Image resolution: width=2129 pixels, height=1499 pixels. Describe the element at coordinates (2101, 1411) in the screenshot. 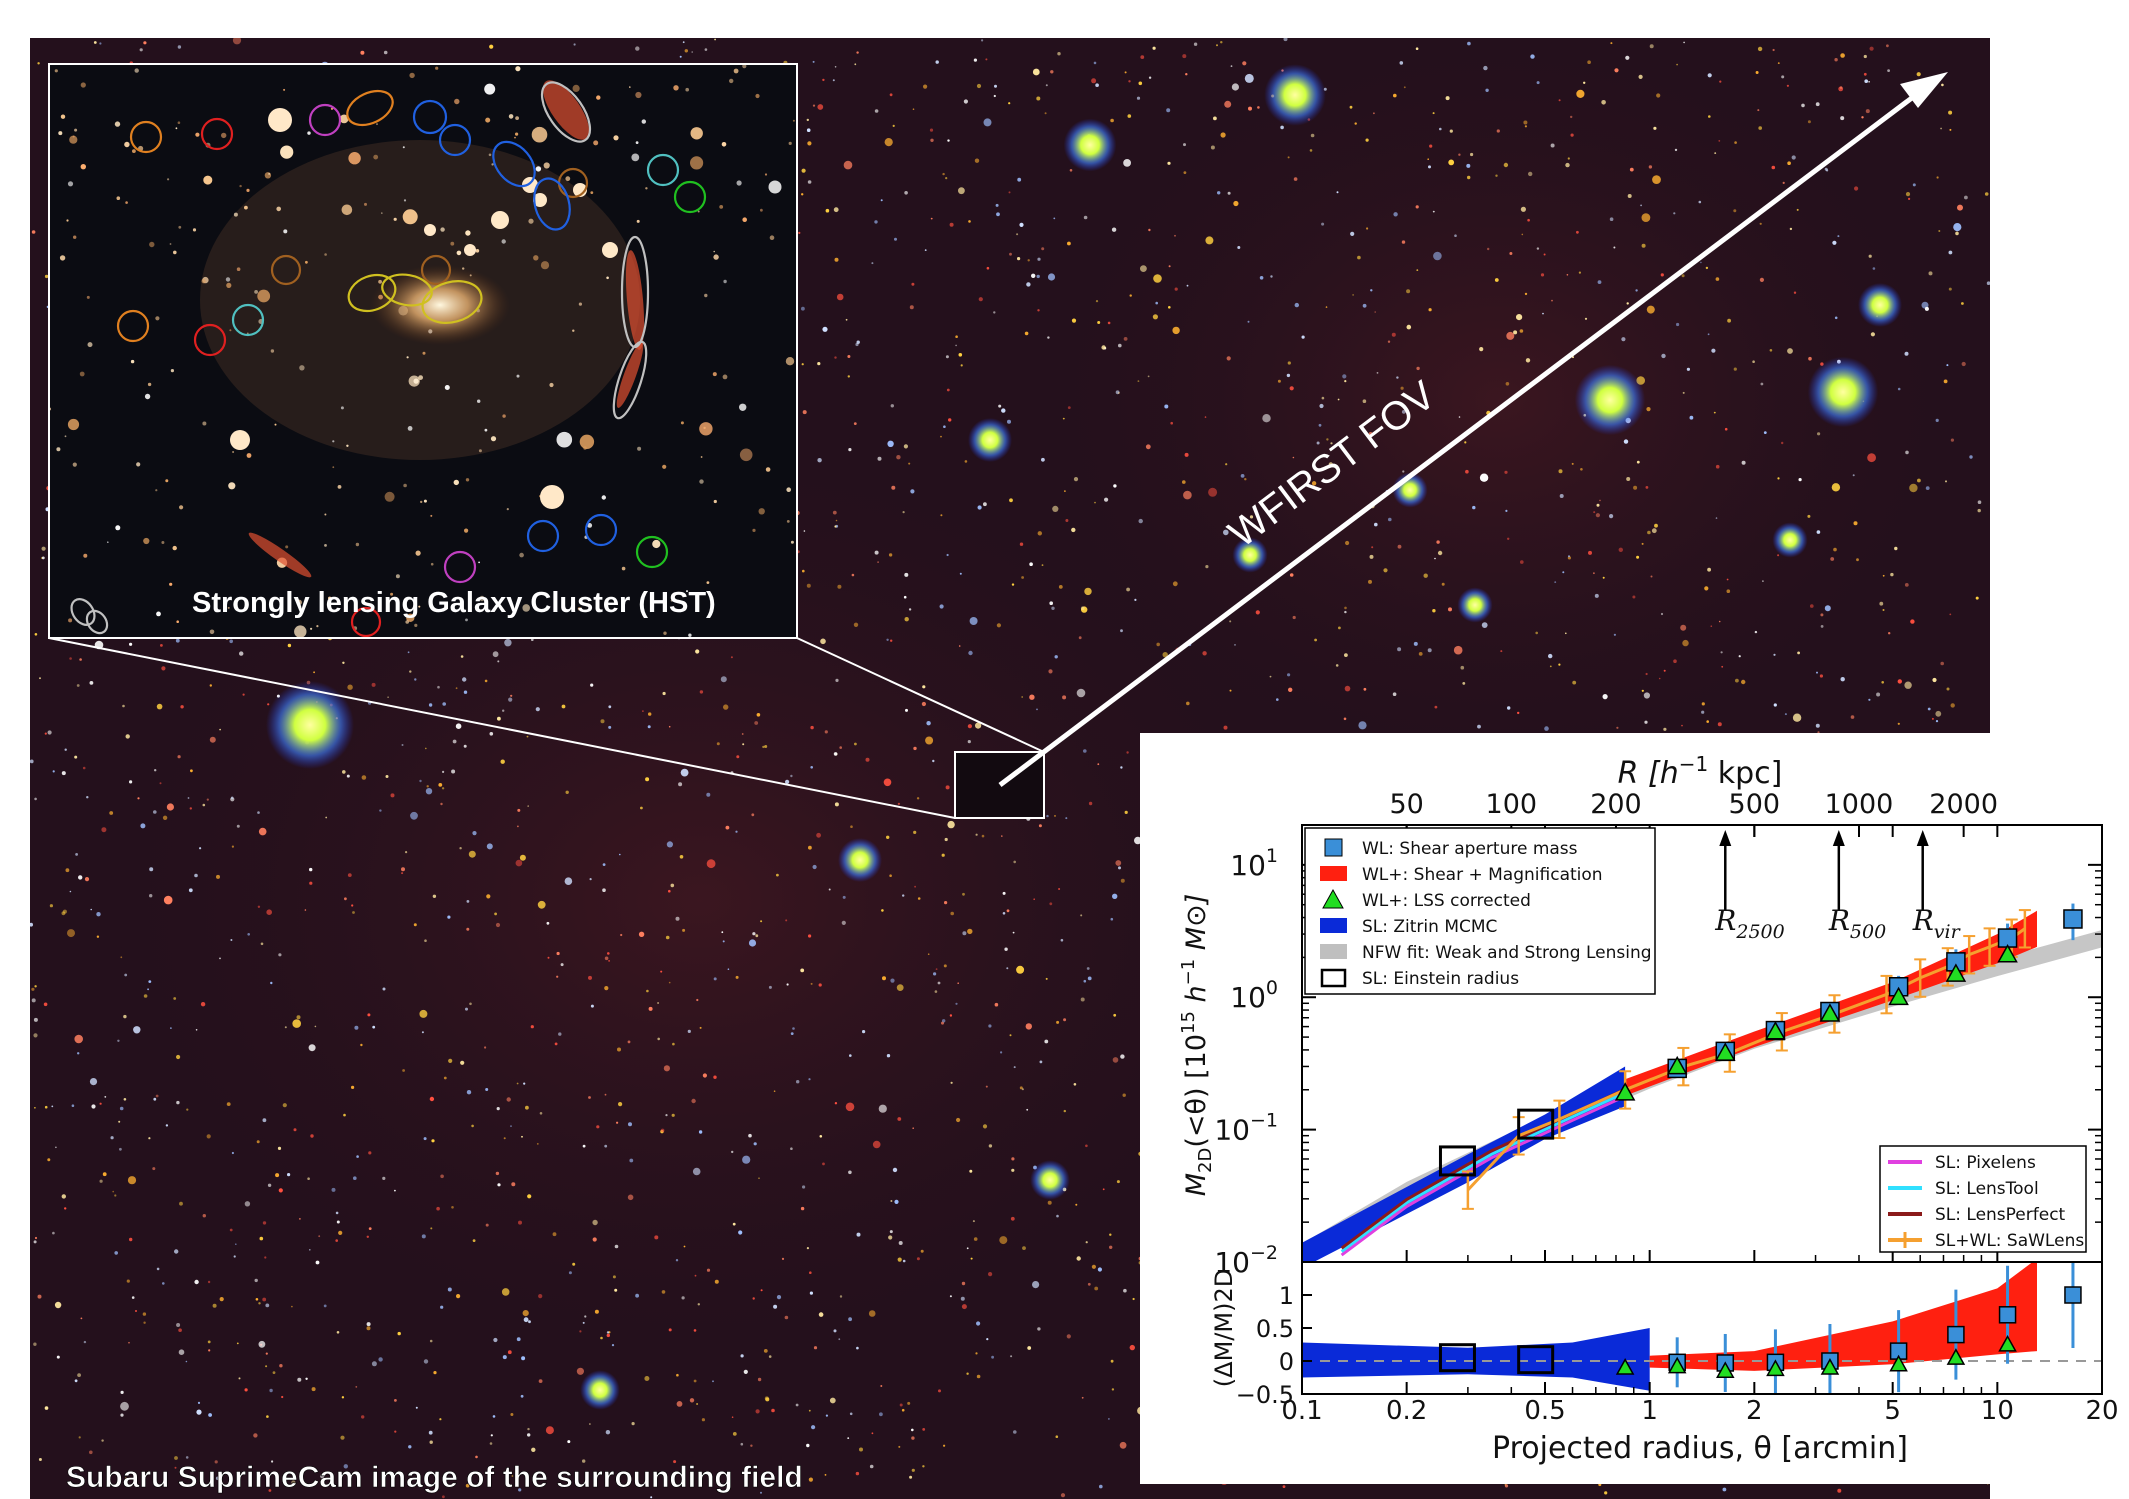

I see `x-tick-label: 20` at that location.